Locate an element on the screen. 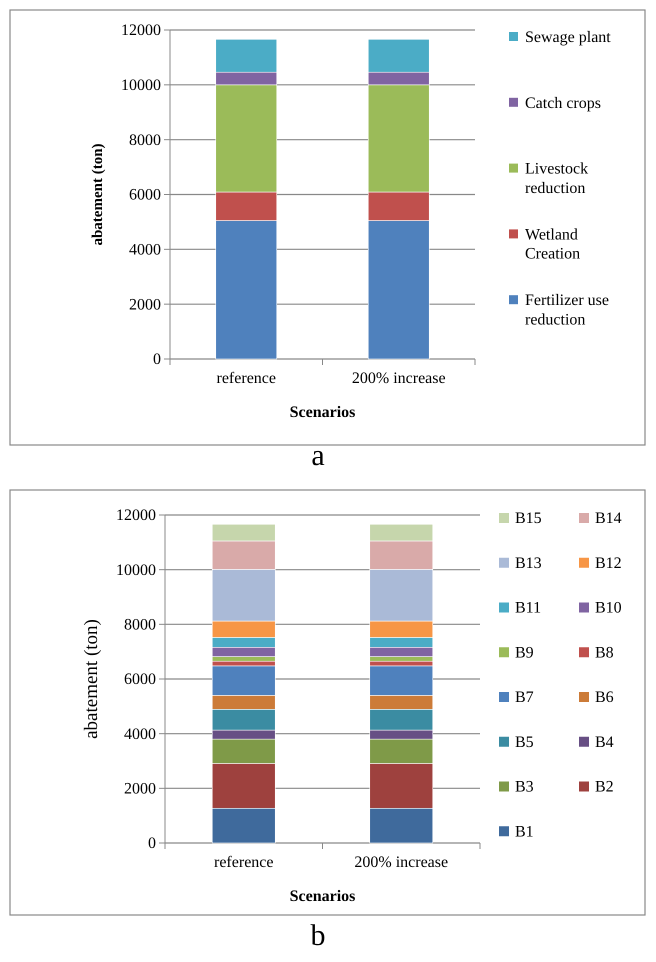  legend-label: Livestock reduction is located at coordinates (556, 178).